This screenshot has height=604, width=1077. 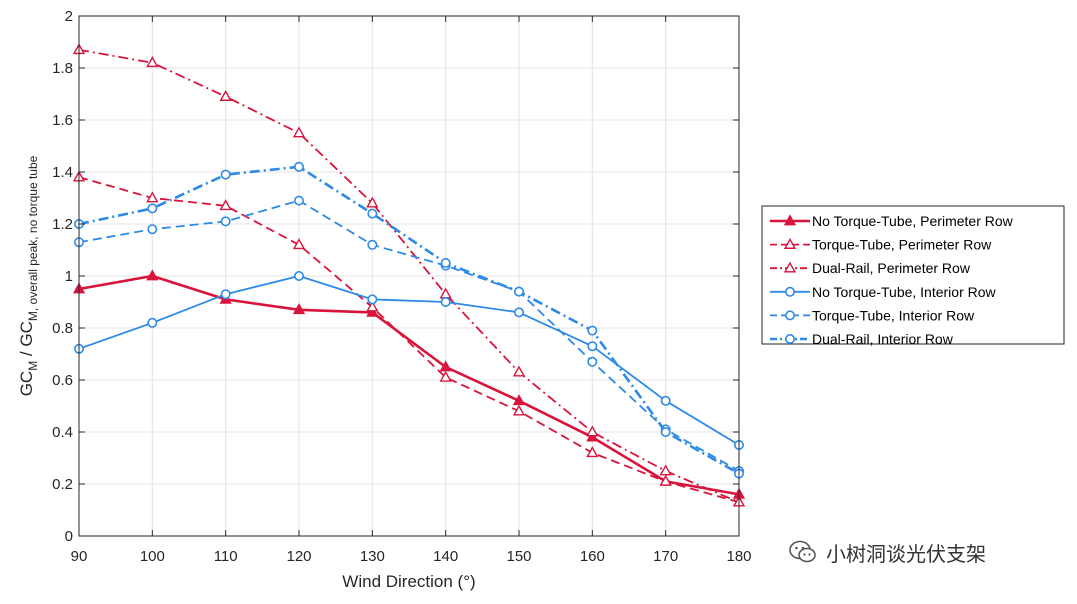 I want to click on y-tick-label: 0.6, so click(x=62, y=380).